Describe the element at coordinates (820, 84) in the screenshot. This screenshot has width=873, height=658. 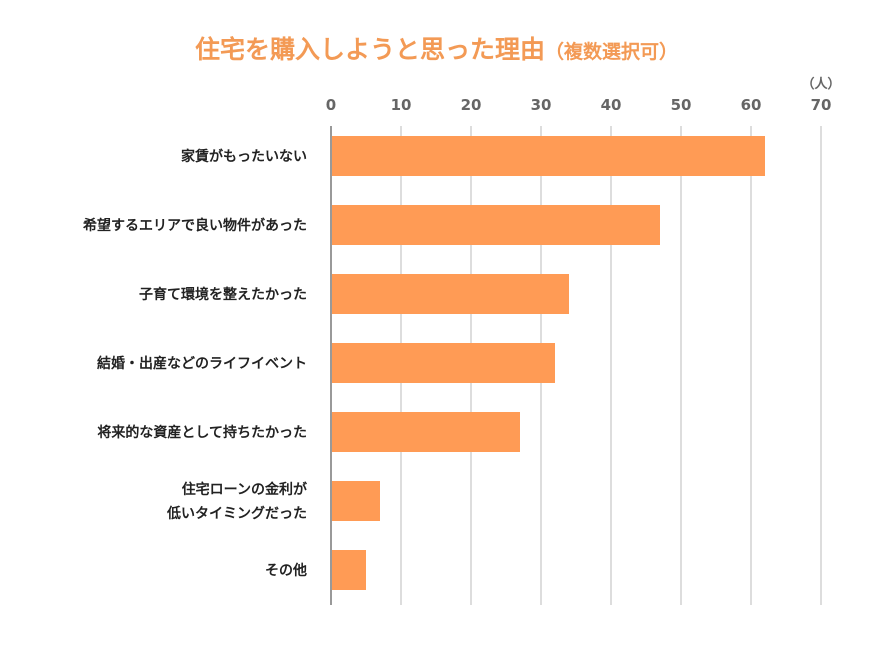
I see `unit-label: （人）` at that location.